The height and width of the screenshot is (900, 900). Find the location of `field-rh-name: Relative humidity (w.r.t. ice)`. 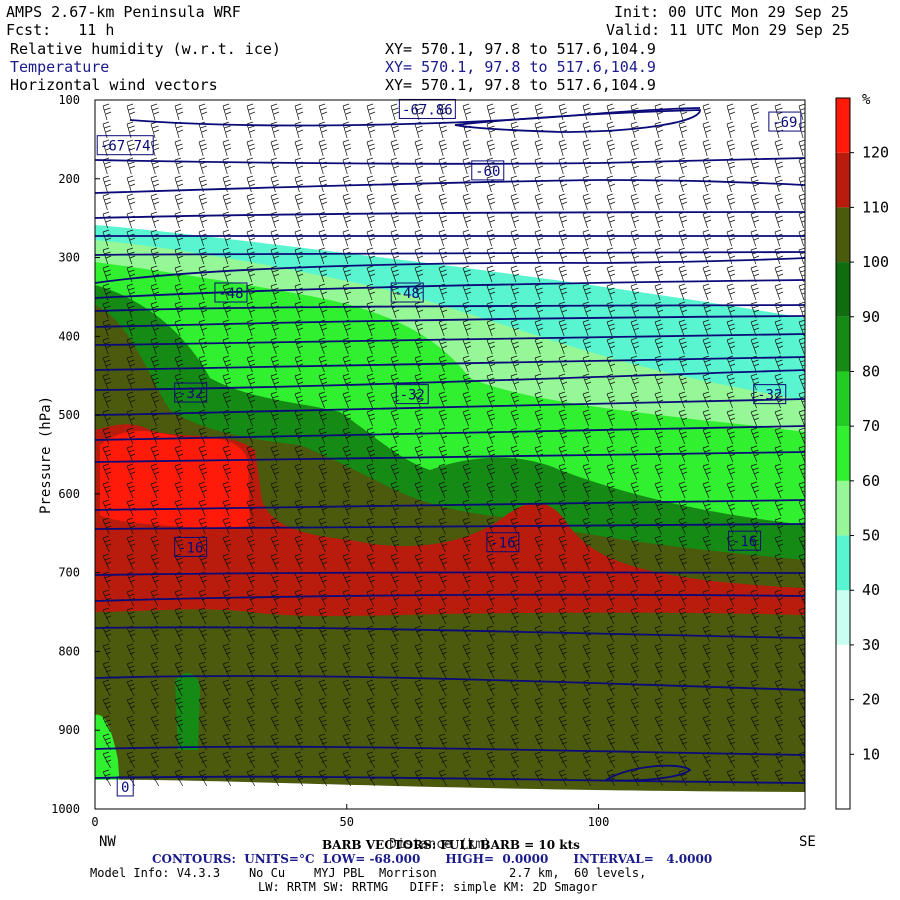

field-rh-name: Relative humidity (w.r.t. ice) is located at coordinates (145, 49).